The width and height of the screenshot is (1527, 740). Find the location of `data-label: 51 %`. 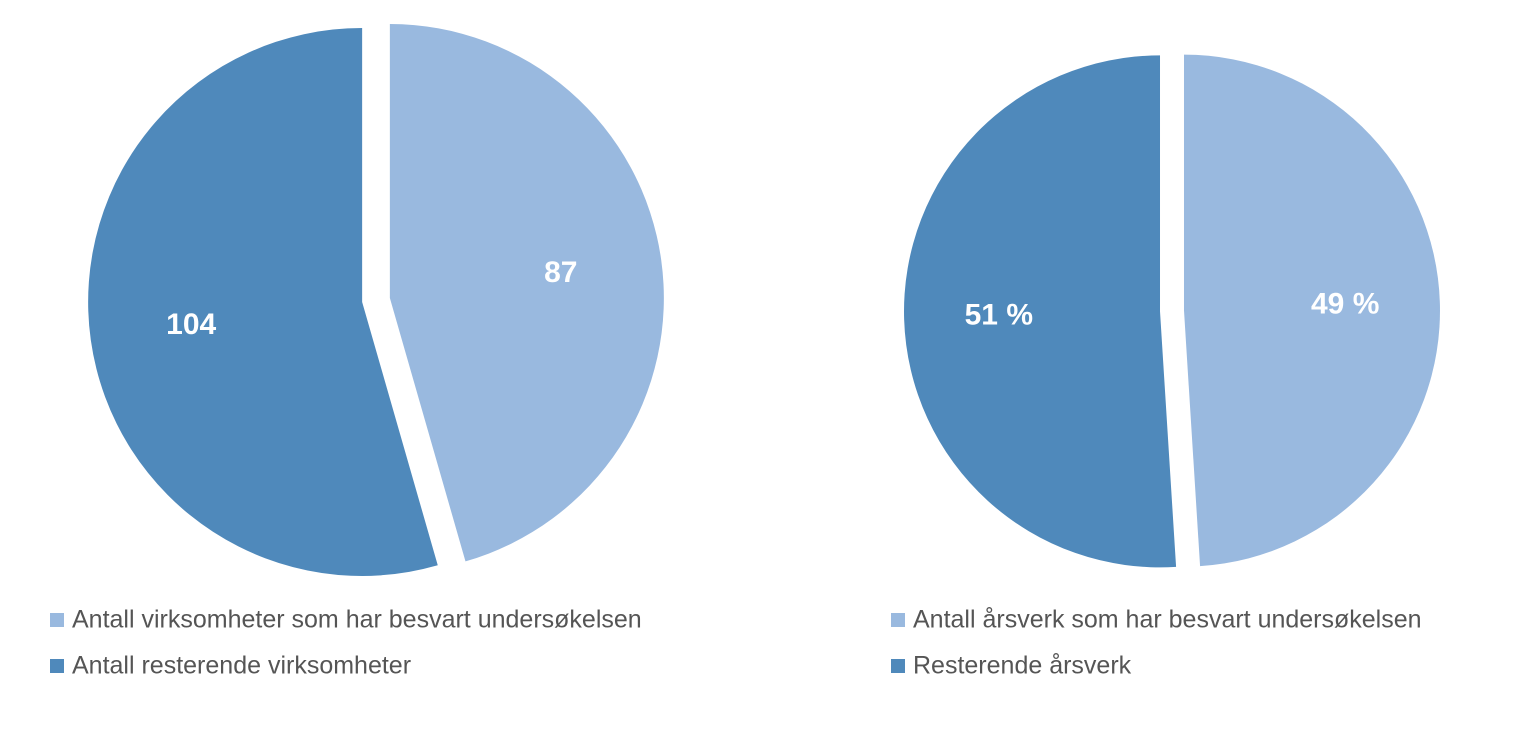

data-label: 51 % is located at coordinates (999, 314).